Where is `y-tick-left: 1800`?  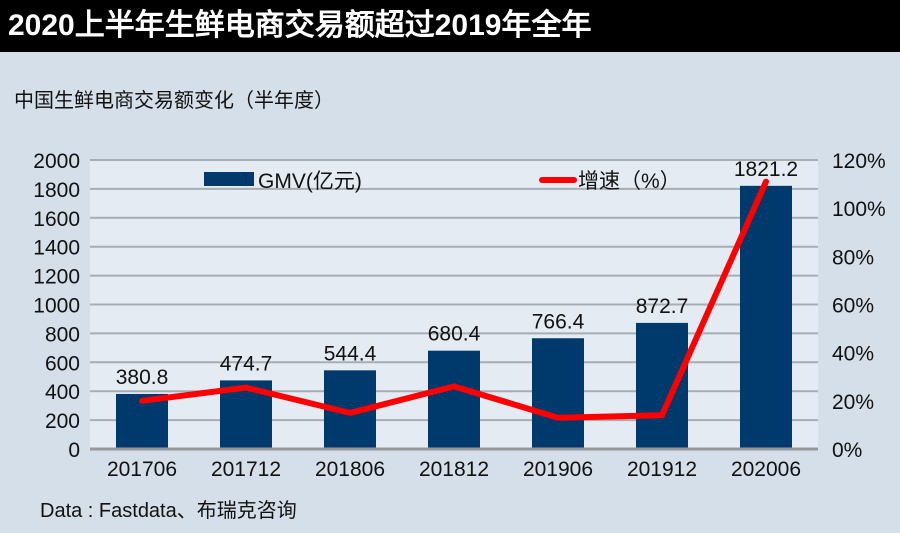 y-tick-left: 1800 is located at coordinates (56, 190).